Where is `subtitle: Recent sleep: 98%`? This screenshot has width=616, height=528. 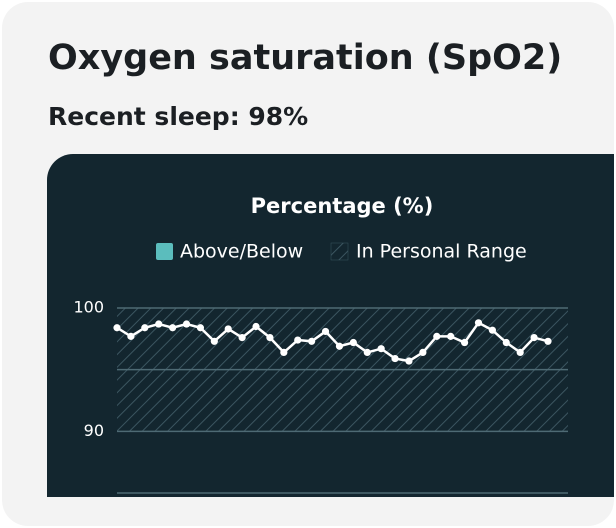
subtitle: Recent sleep: 98% is located at coordinates (178, 116).